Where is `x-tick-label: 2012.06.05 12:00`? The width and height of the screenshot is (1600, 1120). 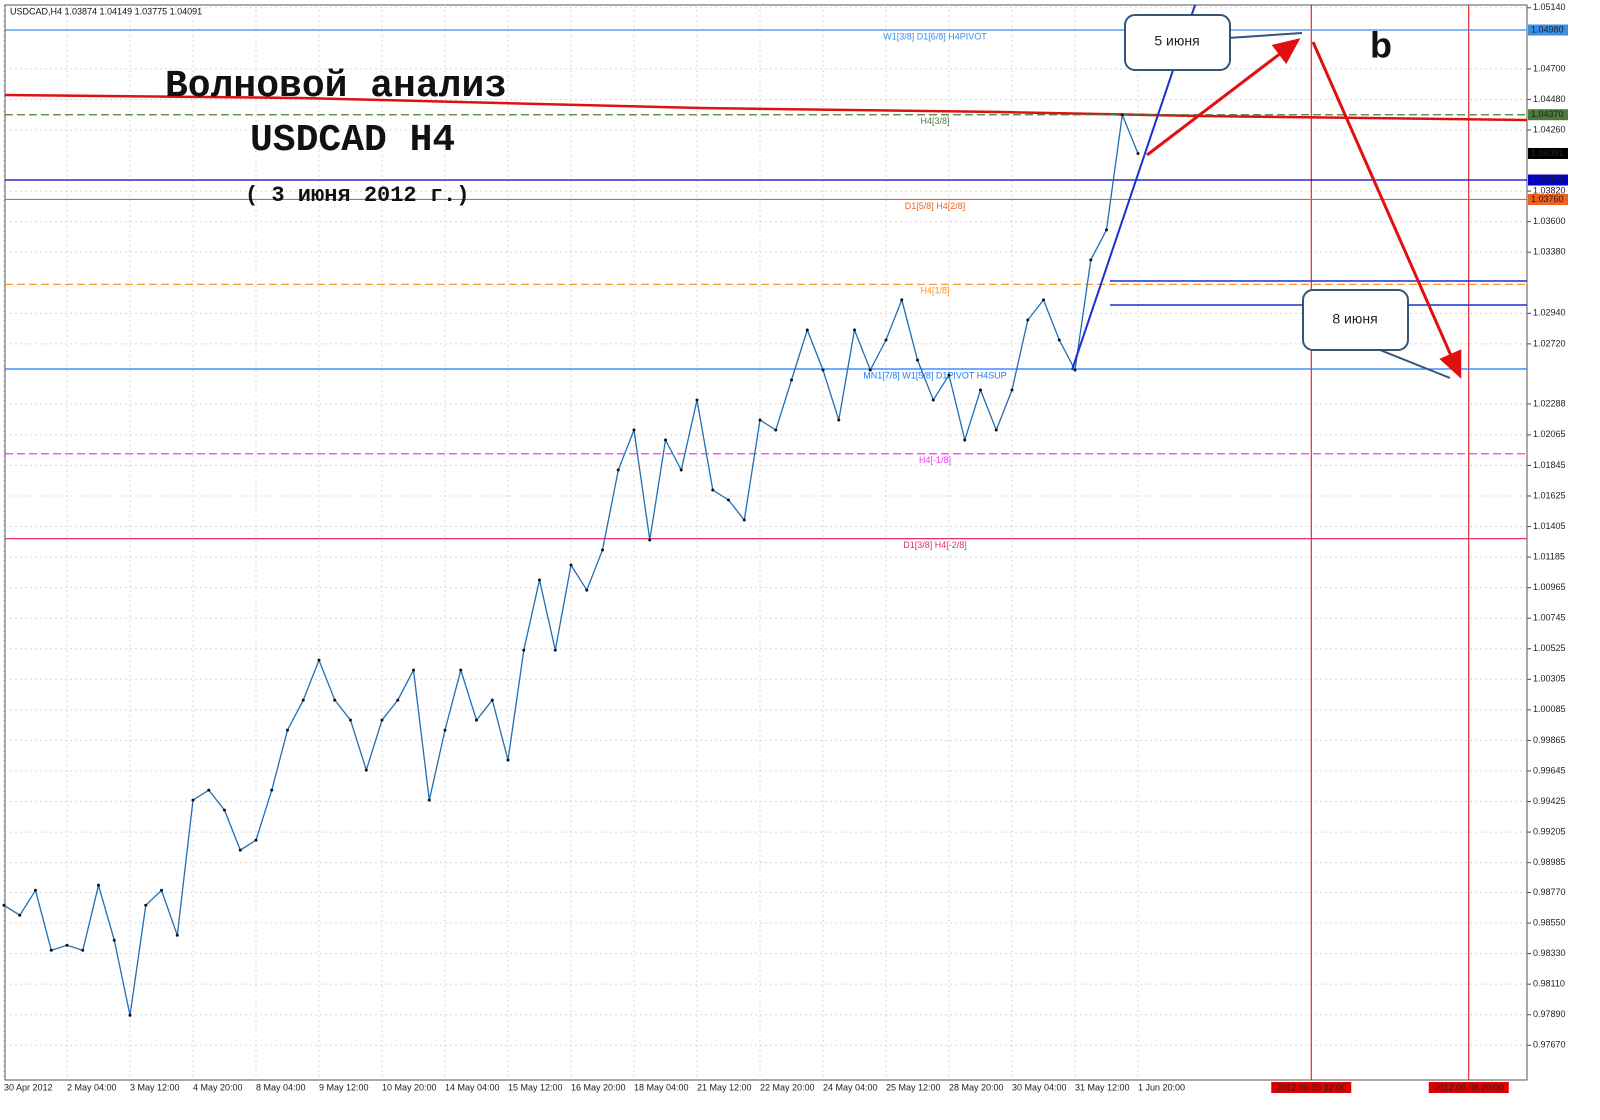 x-tick-label: 2012.06.05 12:00 is located at coordinates (1311, 1087).